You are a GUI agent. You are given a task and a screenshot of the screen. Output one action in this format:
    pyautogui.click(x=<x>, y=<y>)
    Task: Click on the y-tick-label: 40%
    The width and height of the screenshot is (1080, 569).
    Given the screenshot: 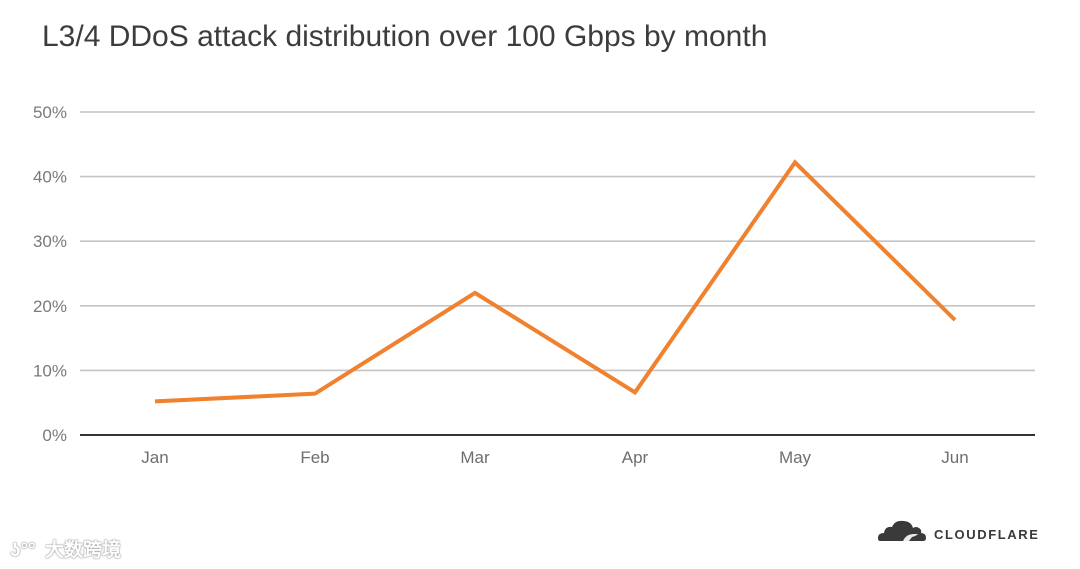 What is the action you would take?
    pyautogui.click(x=50, y=177)
    